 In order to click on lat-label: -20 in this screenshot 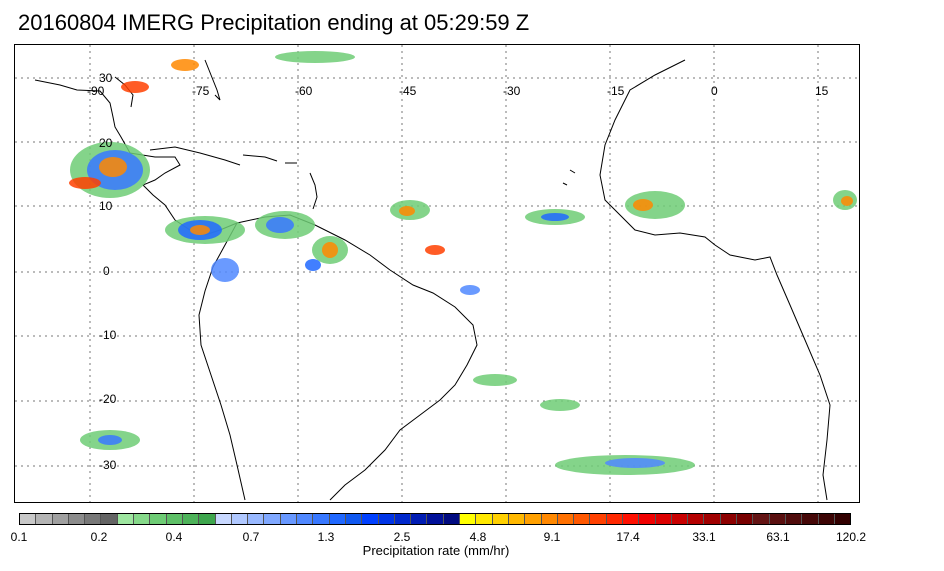, I will do `click(108, 399)`.